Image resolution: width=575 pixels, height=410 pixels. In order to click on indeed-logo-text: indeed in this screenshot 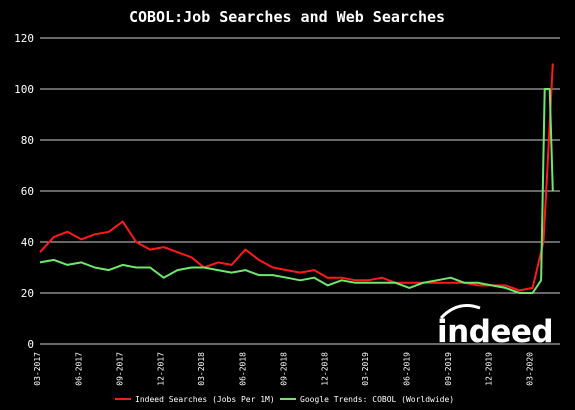, I will do `click(495, 332)`.